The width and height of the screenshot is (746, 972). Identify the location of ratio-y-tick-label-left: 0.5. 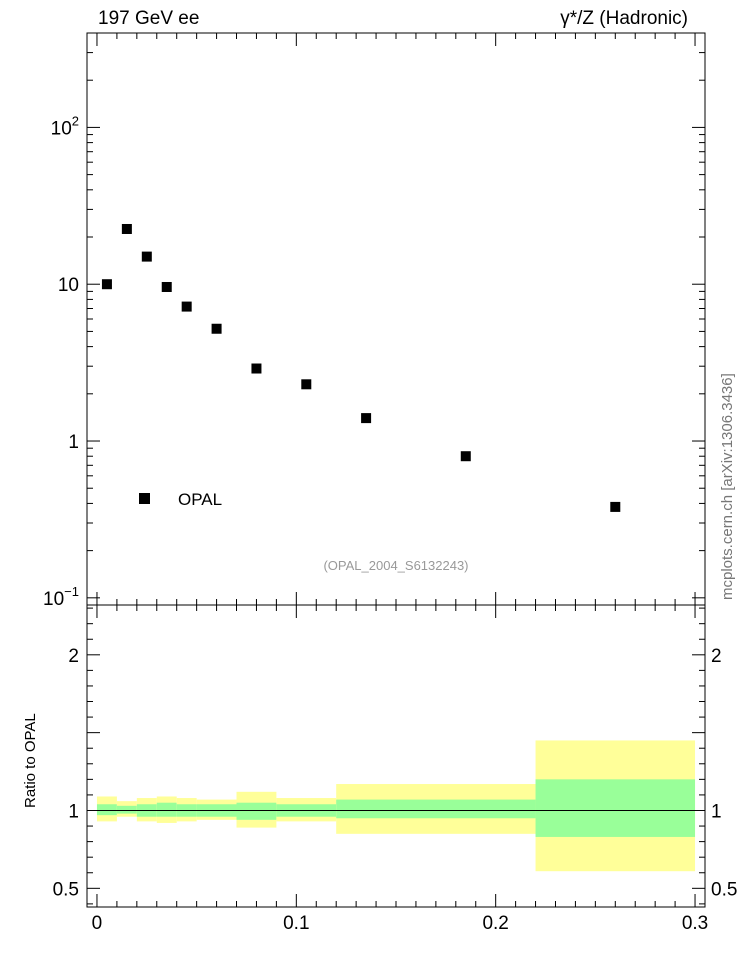
(66, 889).